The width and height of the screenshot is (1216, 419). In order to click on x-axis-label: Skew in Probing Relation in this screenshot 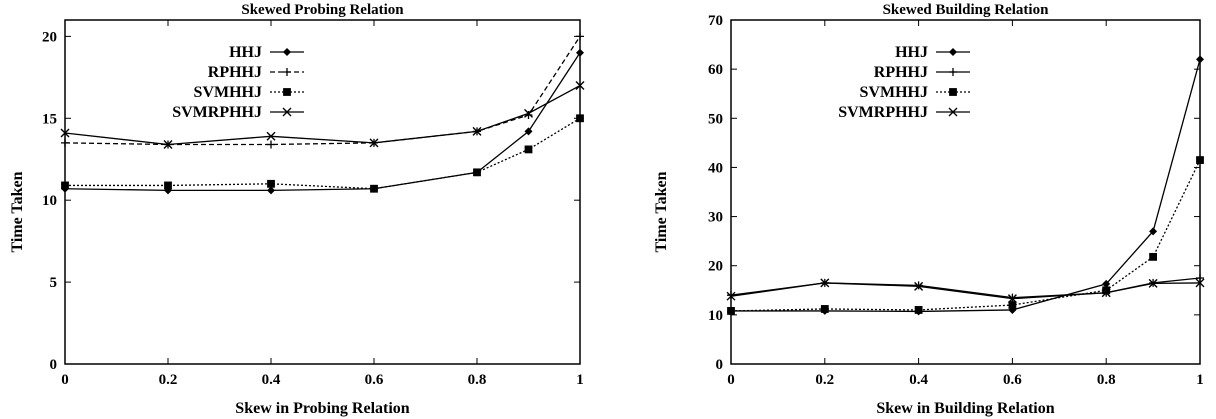, I will do `click(322, 408)`.